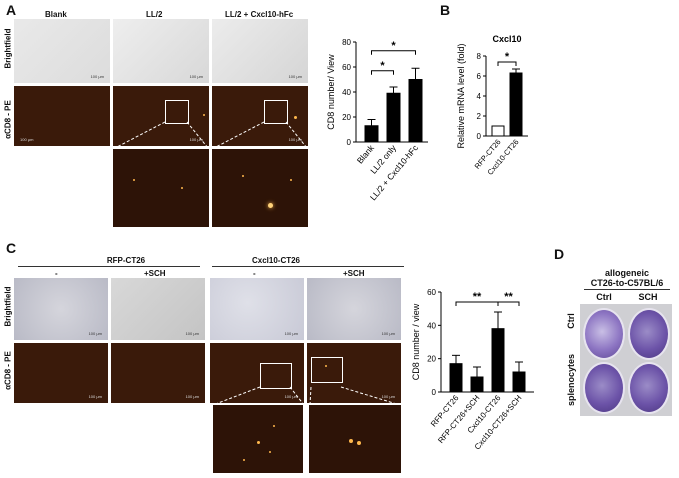 The height and width of the screenshot is (478, 679). Describe the element at coordinates (154, 14) in the screenshot. I see `column-label-ll2: LL/2` at that location.